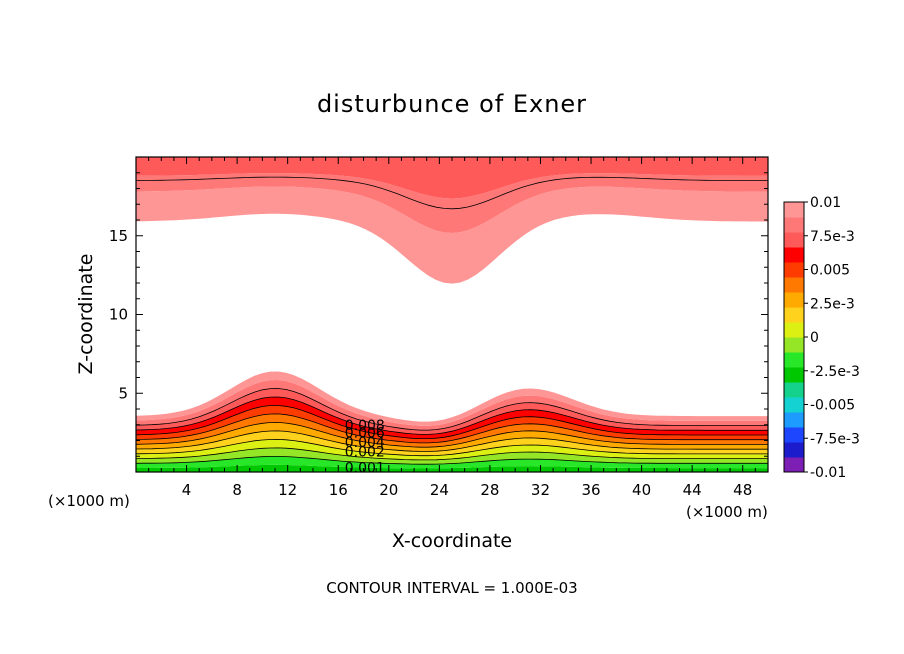 The height and width of the screenshot is (654, 904). I want to click on x-tick-label: 16, so click(338, 490).